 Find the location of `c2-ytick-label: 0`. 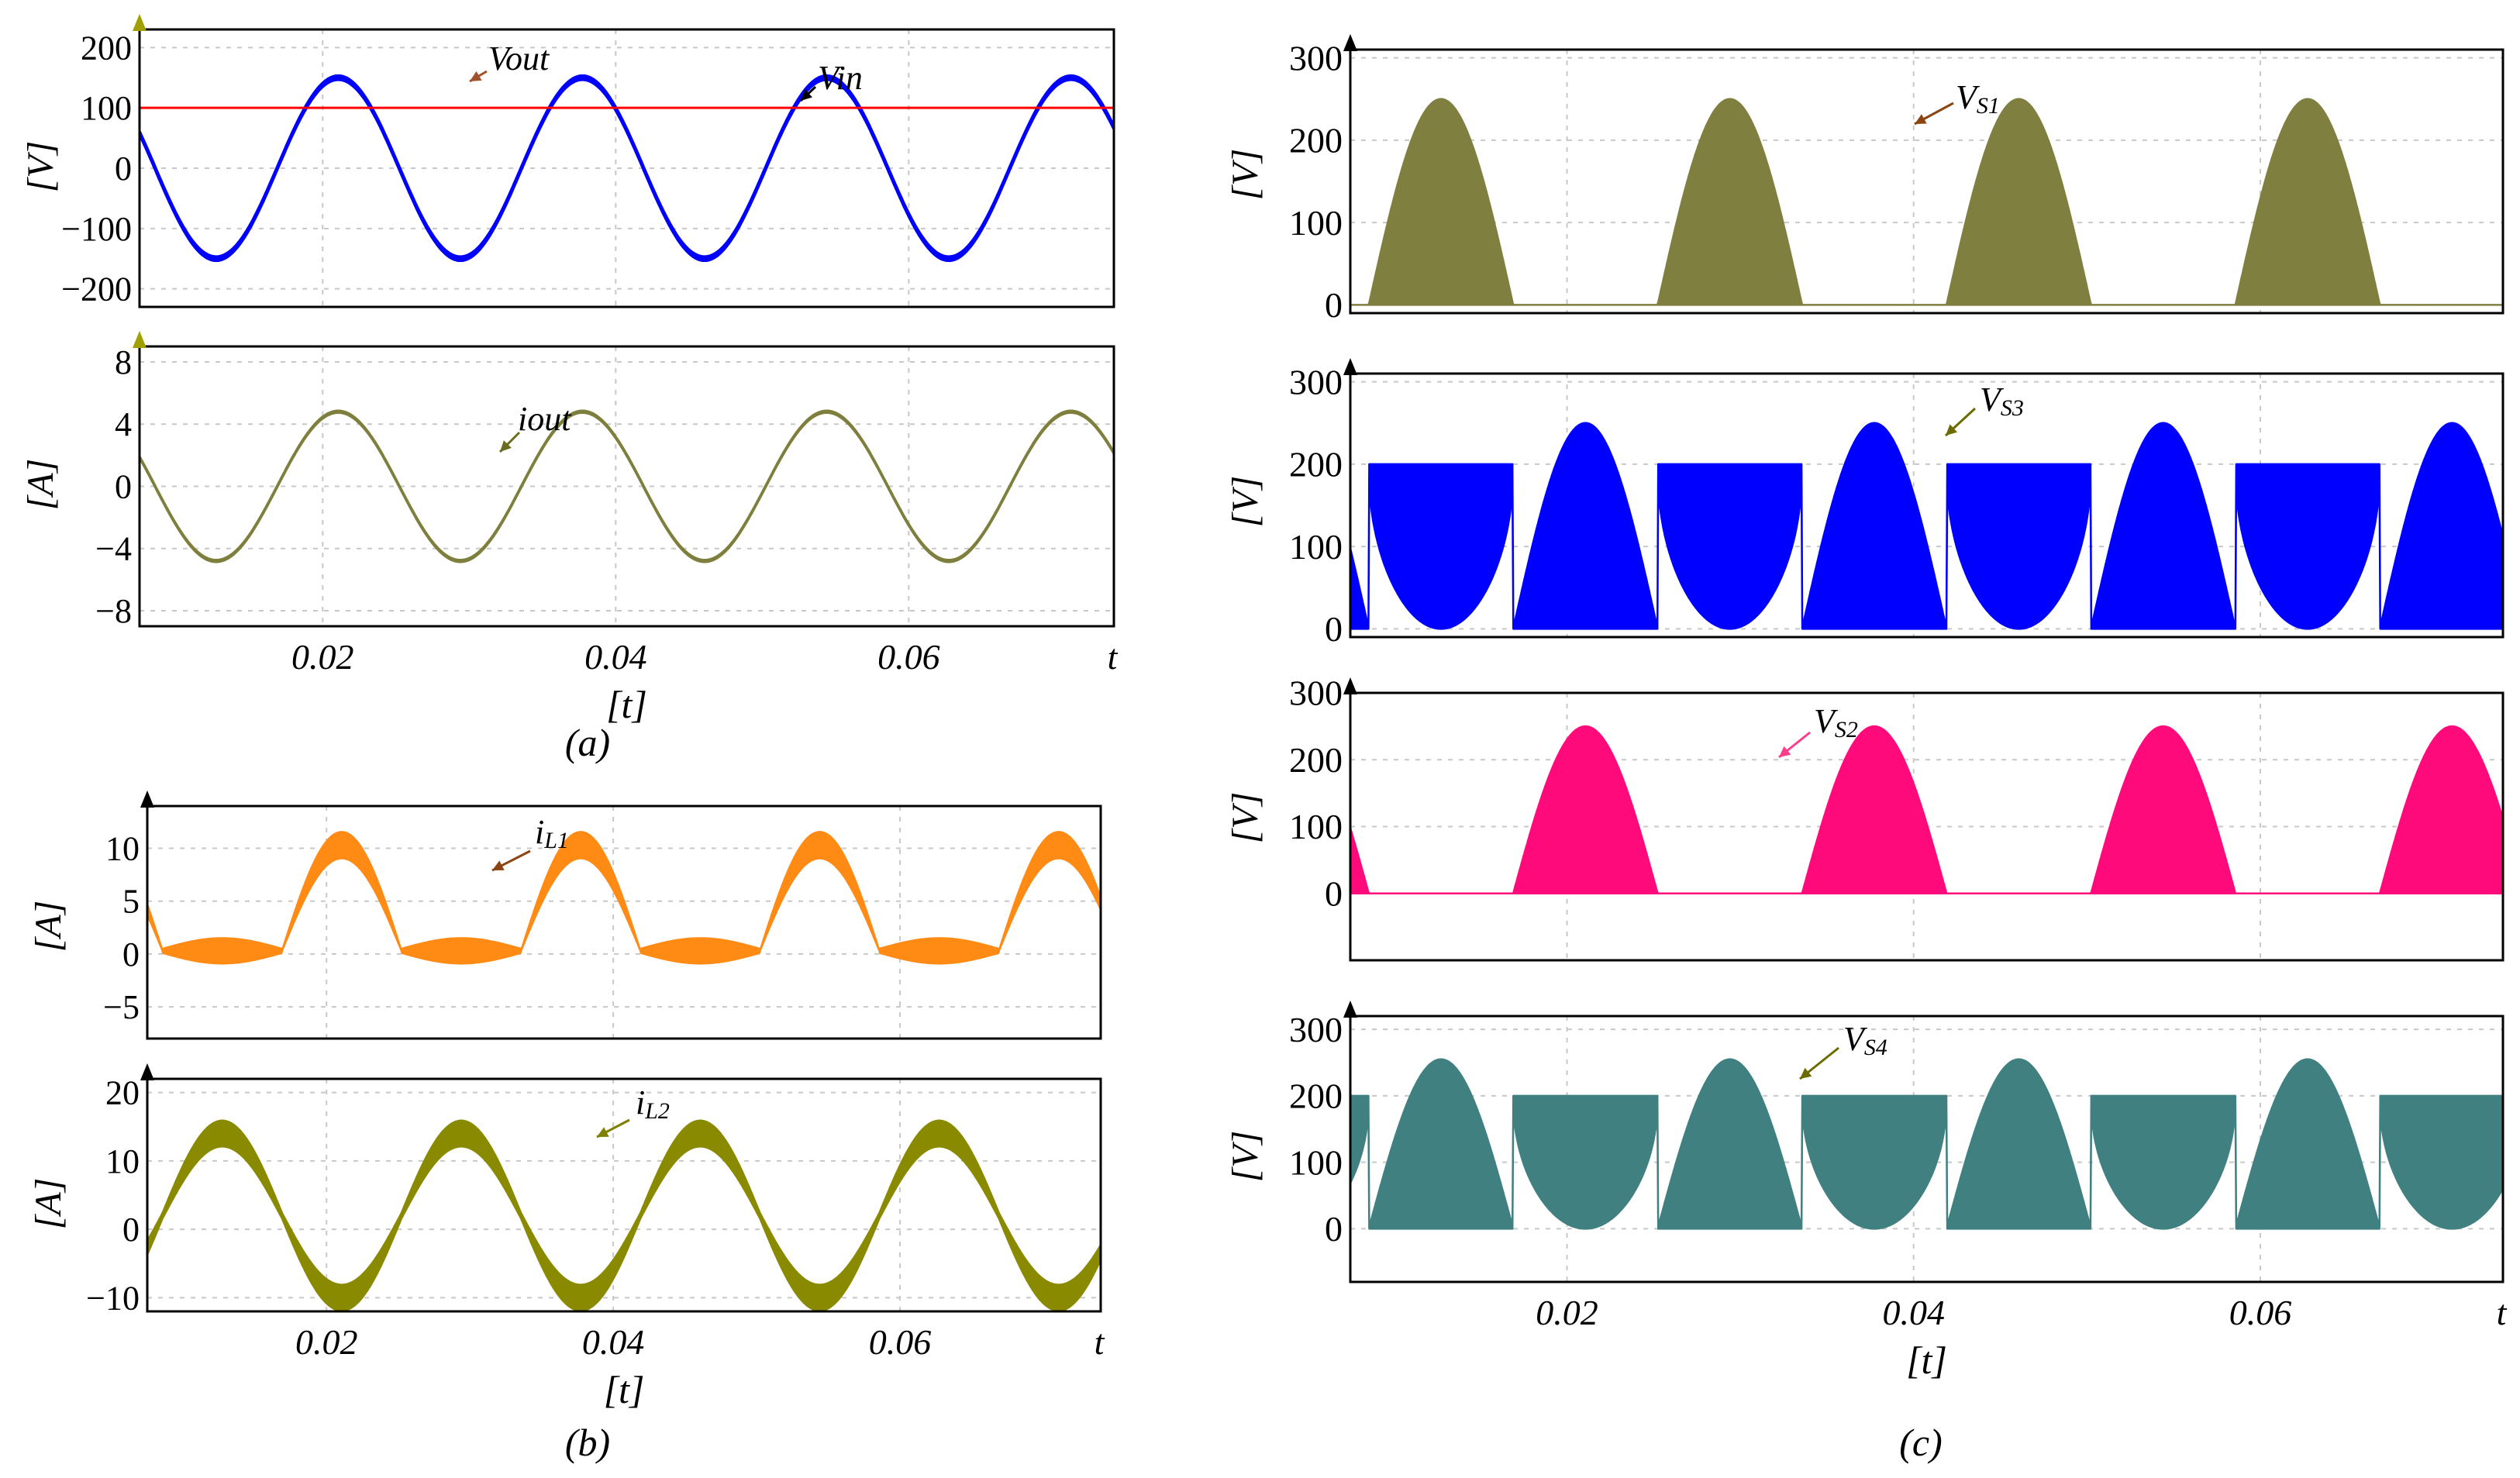

c2-ytick-label: 0 is located at coordinates (1334, 629).